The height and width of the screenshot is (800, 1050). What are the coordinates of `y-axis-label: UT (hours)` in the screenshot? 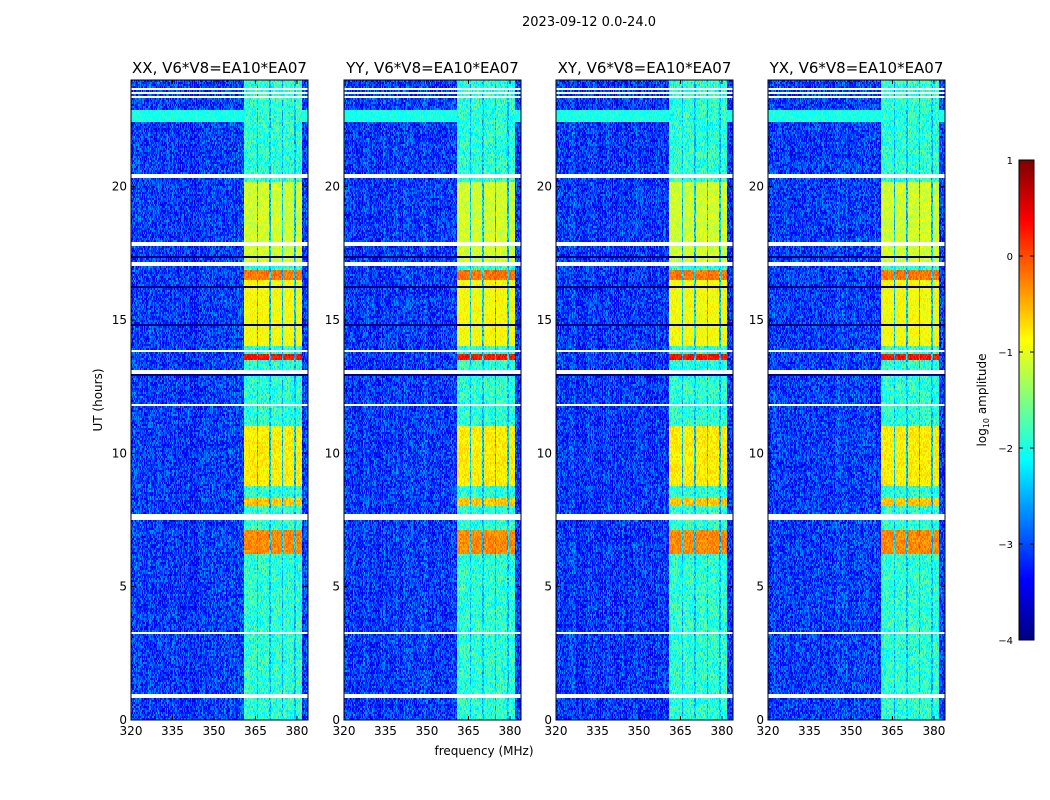 It's located at (98, 399).